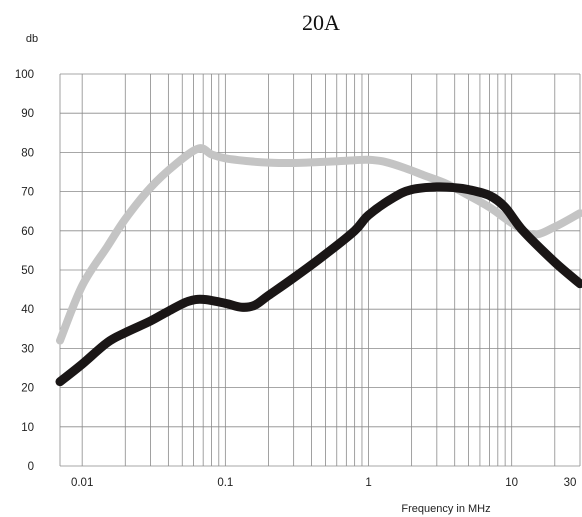 The image size is (582, 517). I want to click on x-tick-label: 1, so click(368, 483).